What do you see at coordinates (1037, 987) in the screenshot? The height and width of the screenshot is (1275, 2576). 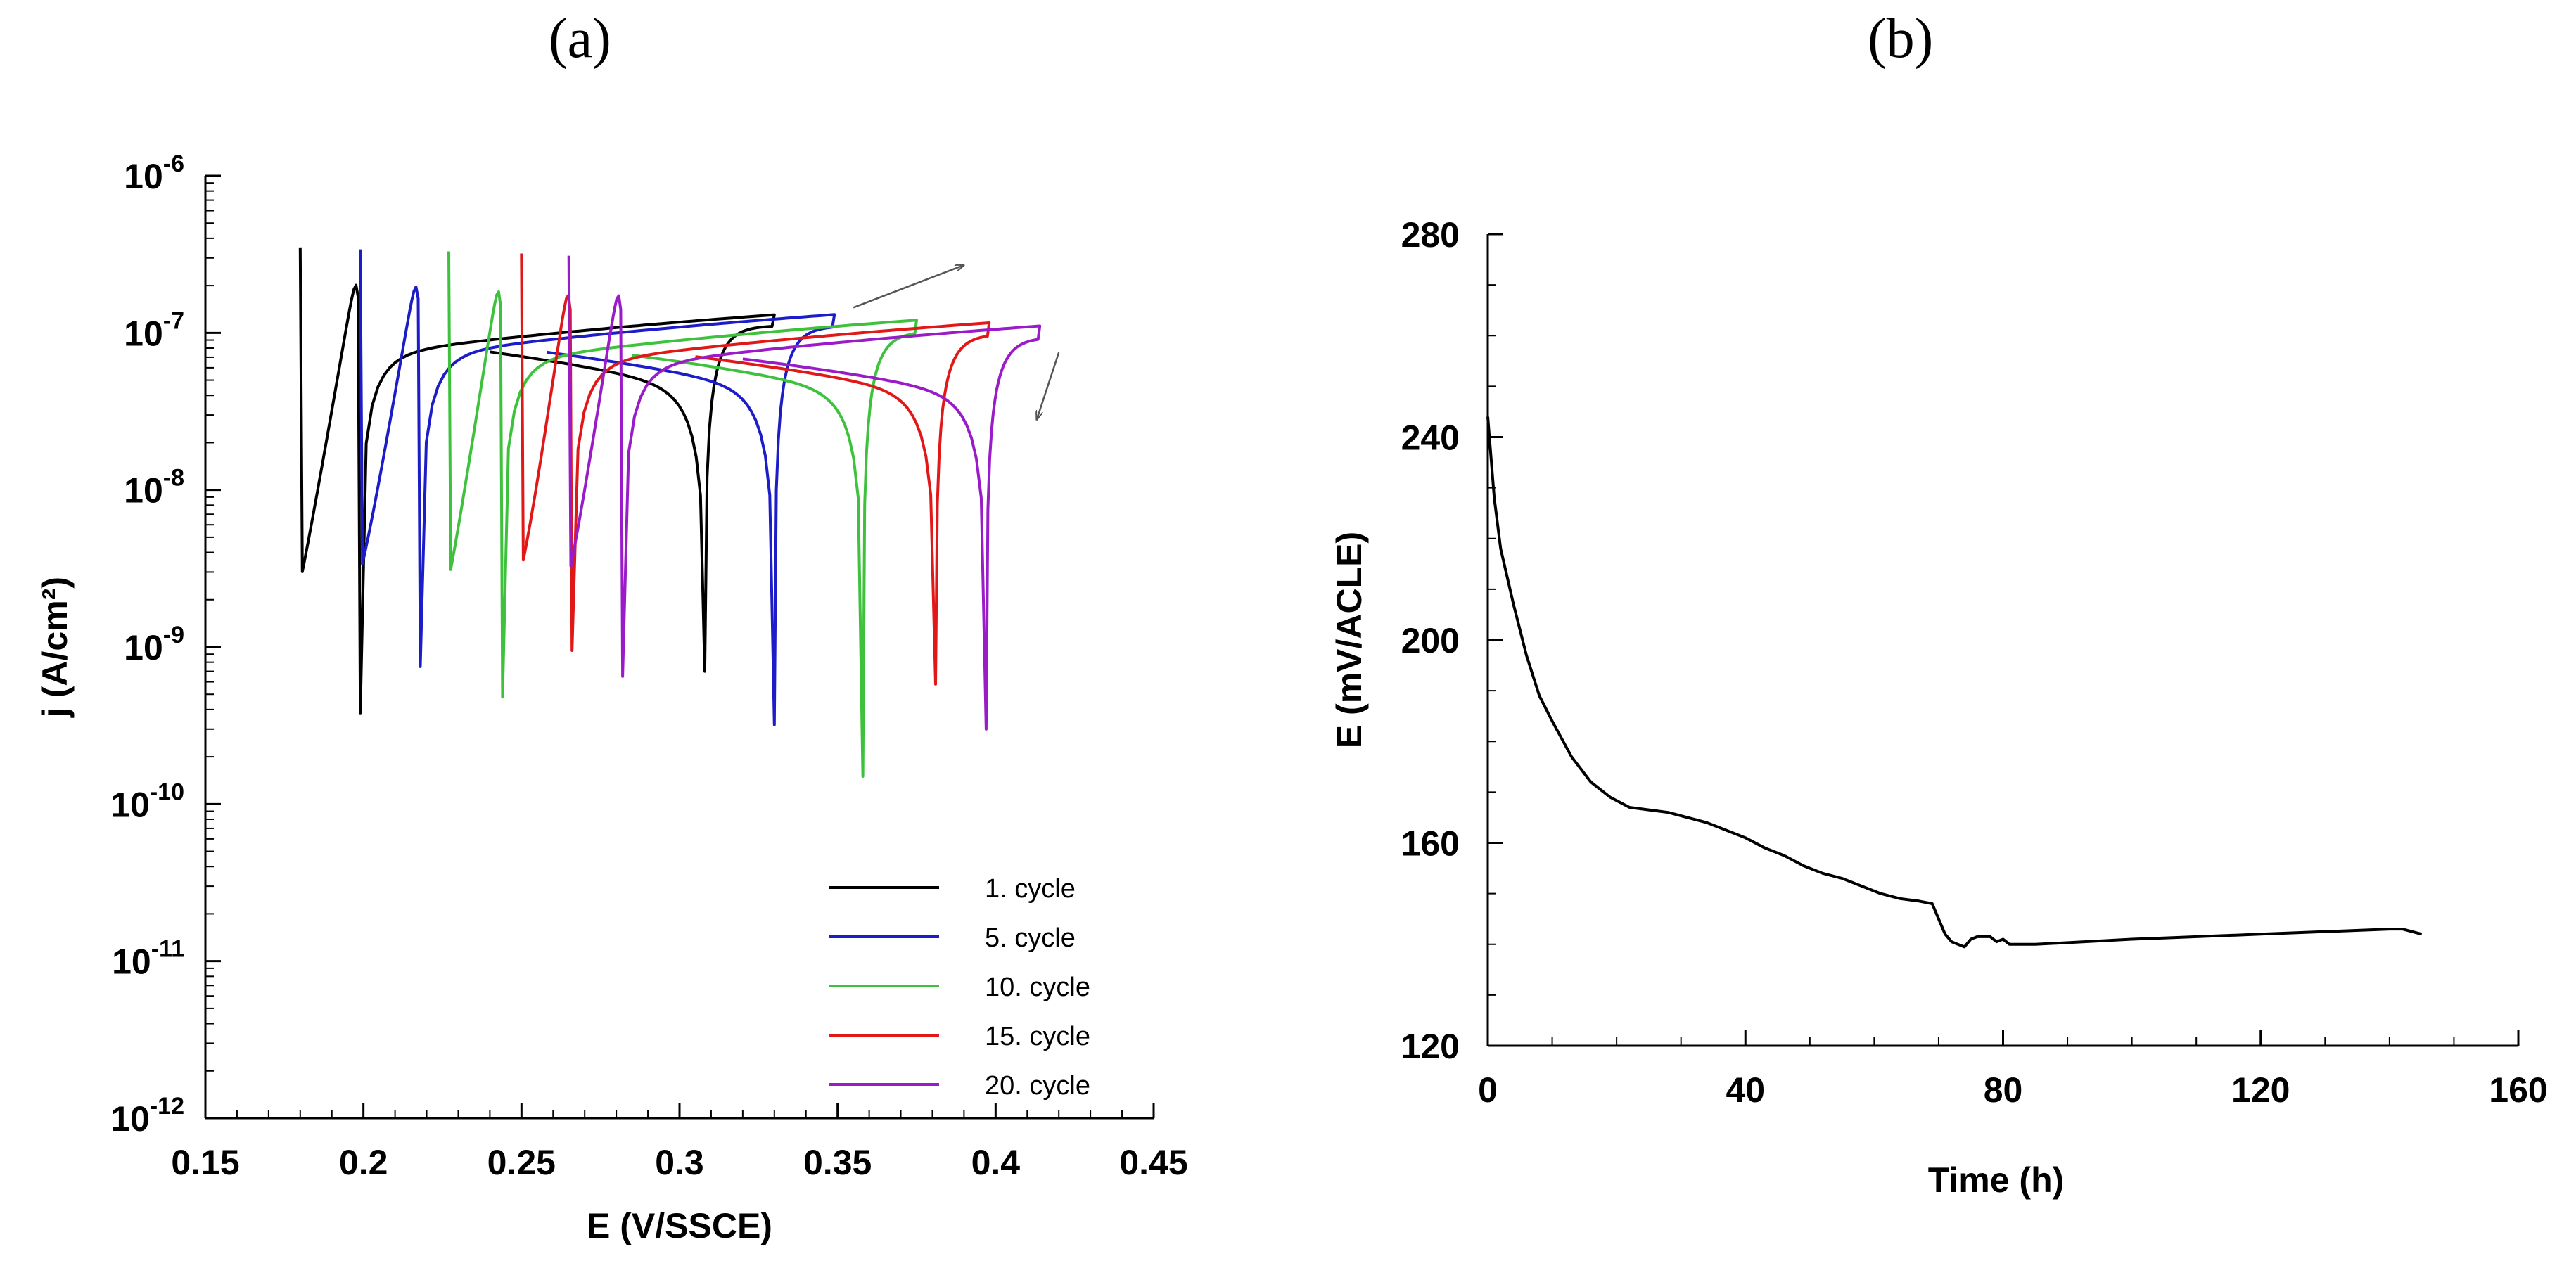 I see `chart-a-legend-label-3: 10. cycle` at bounding box center [1037, 987].